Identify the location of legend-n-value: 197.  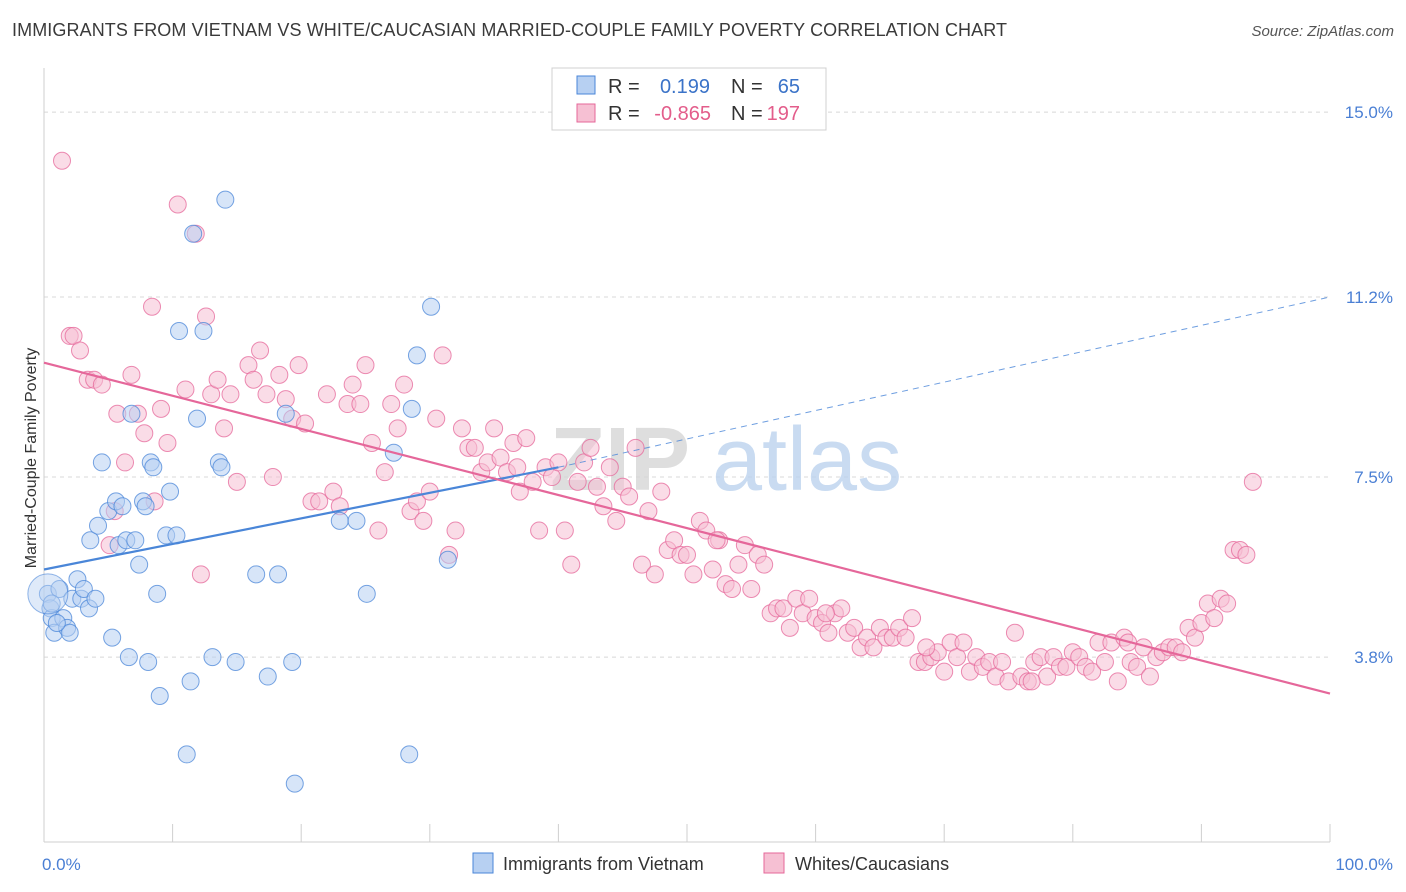
(783, 114).